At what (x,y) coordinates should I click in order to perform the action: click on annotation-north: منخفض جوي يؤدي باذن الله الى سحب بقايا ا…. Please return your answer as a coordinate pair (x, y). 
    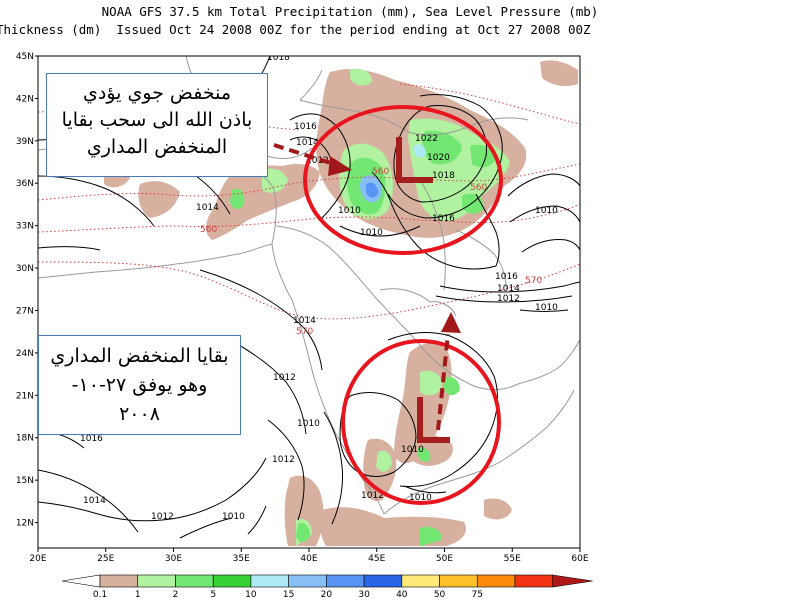
    Looking at the image, I should click on (157, 125).